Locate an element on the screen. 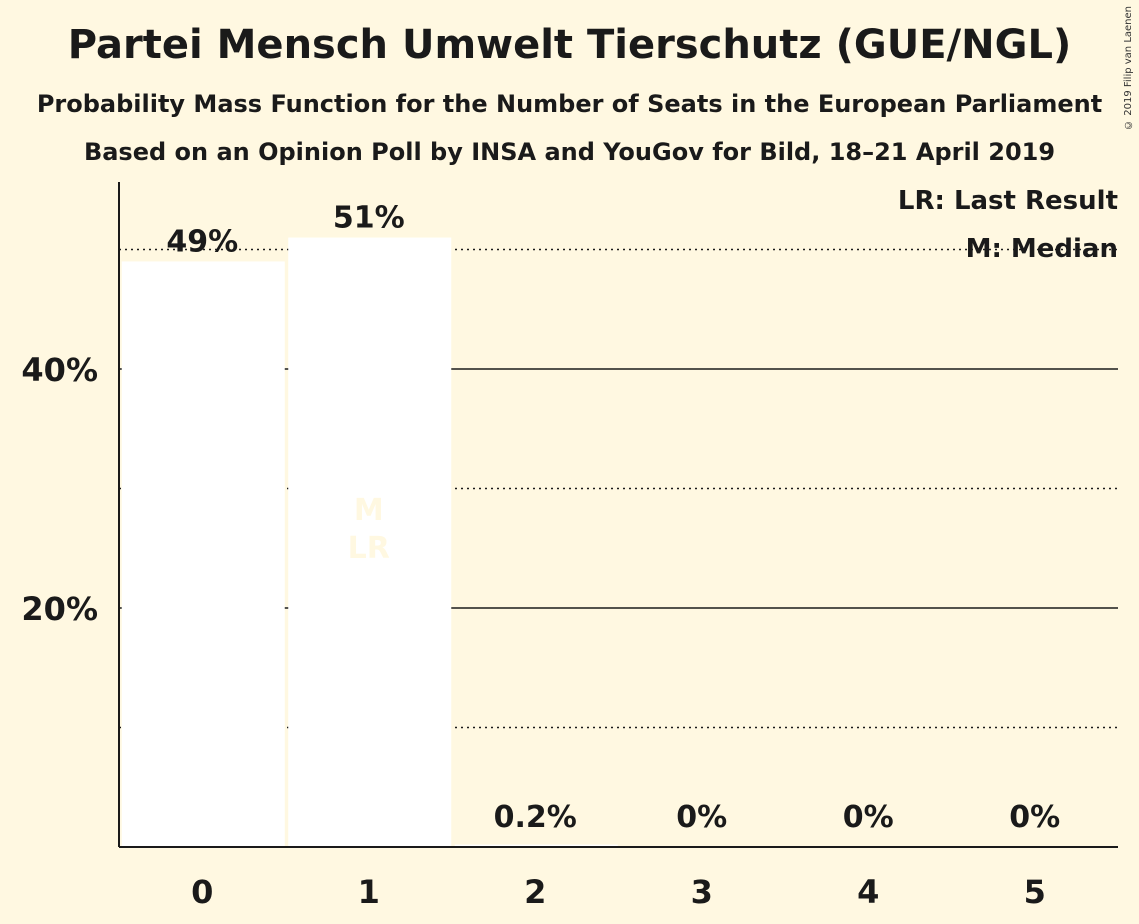  legend-median: M: Median is located at coordinates (1042, 249).